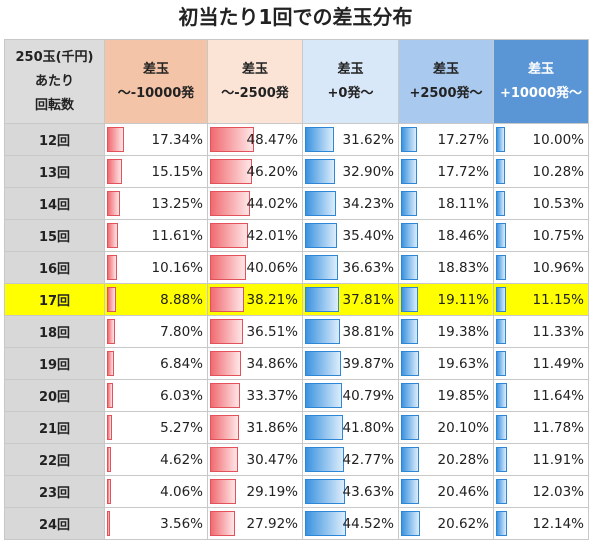 This screenshot has height=549, width=591. I want to click on percent-cell: 4.62%, so click(156, 459).